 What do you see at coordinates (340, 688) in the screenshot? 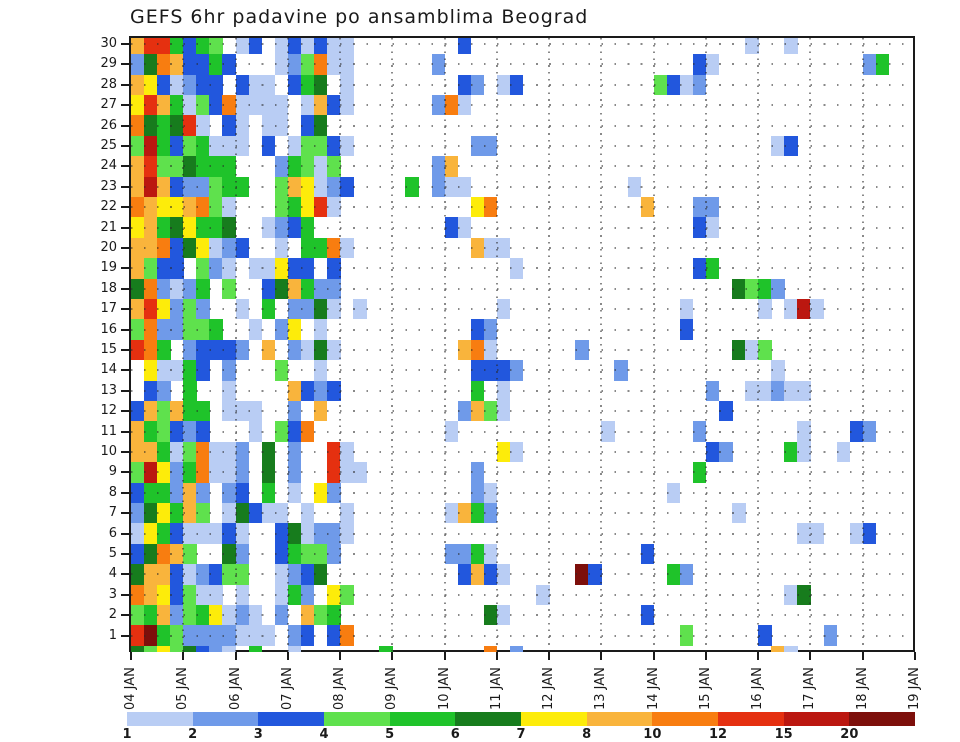
I see `x-tick-label: 08 JAN` at bounding box center [340, 688].